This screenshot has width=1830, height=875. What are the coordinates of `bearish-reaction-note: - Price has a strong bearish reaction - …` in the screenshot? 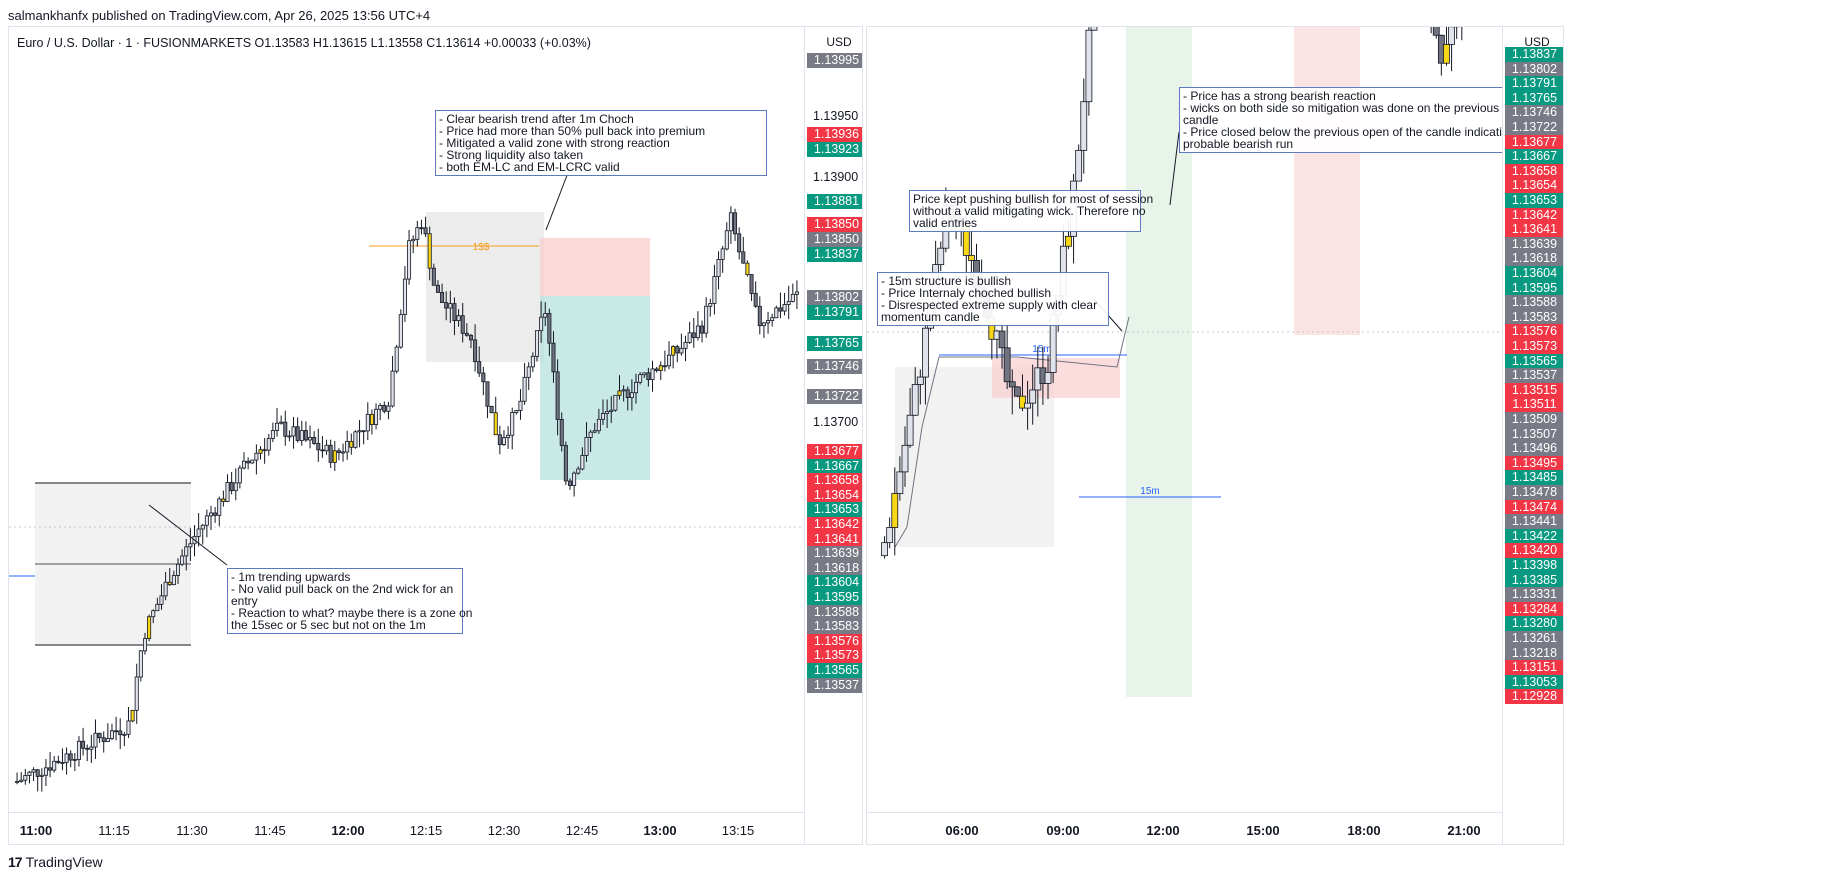 It's located at (1358, 120).